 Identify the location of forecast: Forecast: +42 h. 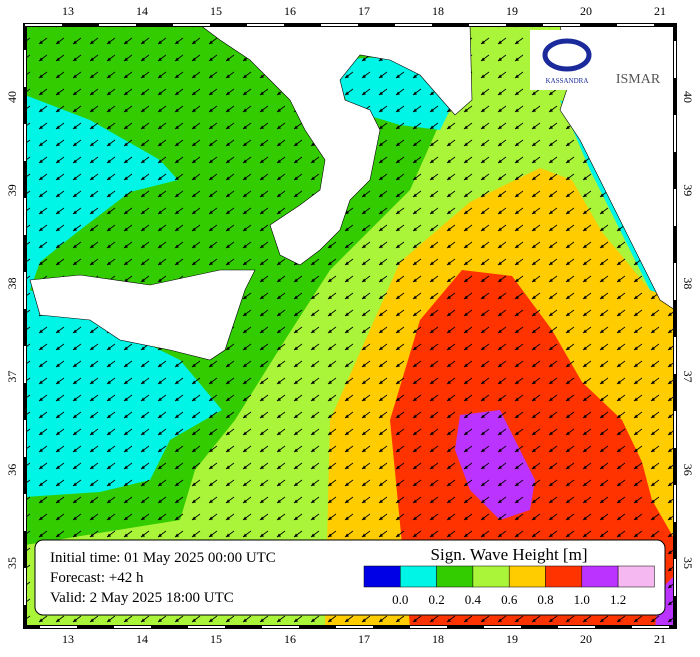
(97, 578).